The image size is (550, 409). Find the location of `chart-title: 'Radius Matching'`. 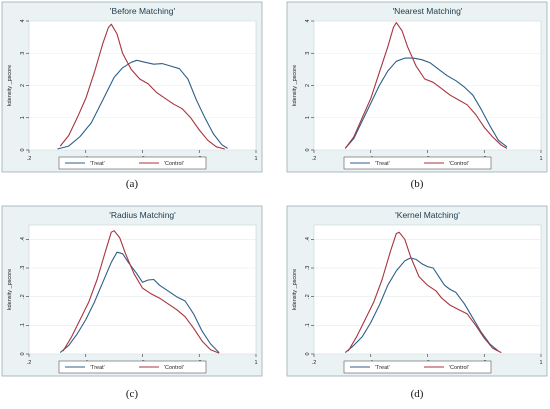

chart-title: 'Radius Matching' is located at coordinates (142, 215).